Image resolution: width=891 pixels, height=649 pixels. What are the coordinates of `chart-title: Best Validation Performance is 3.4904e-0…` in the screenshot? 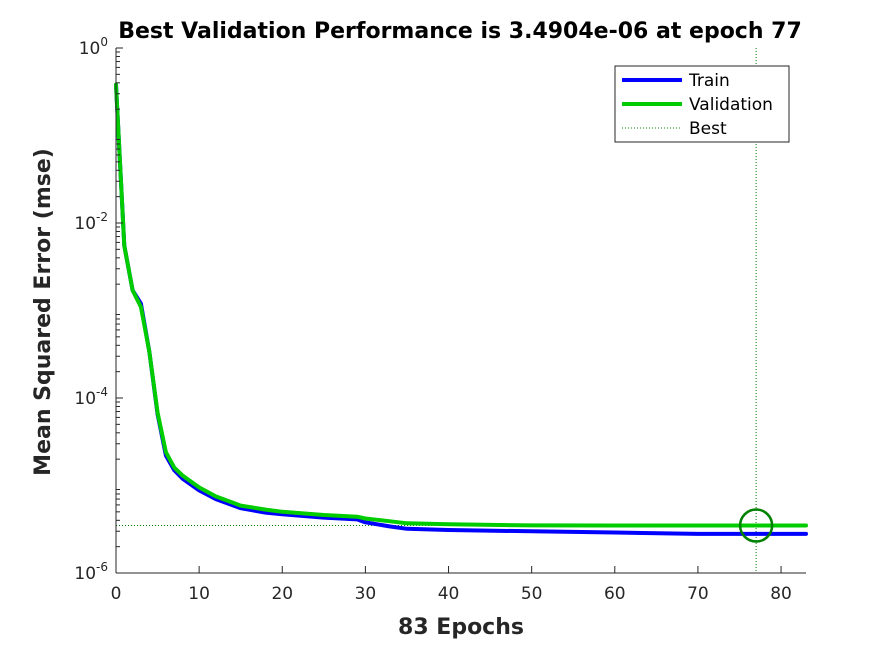 It's located at (460, 31).